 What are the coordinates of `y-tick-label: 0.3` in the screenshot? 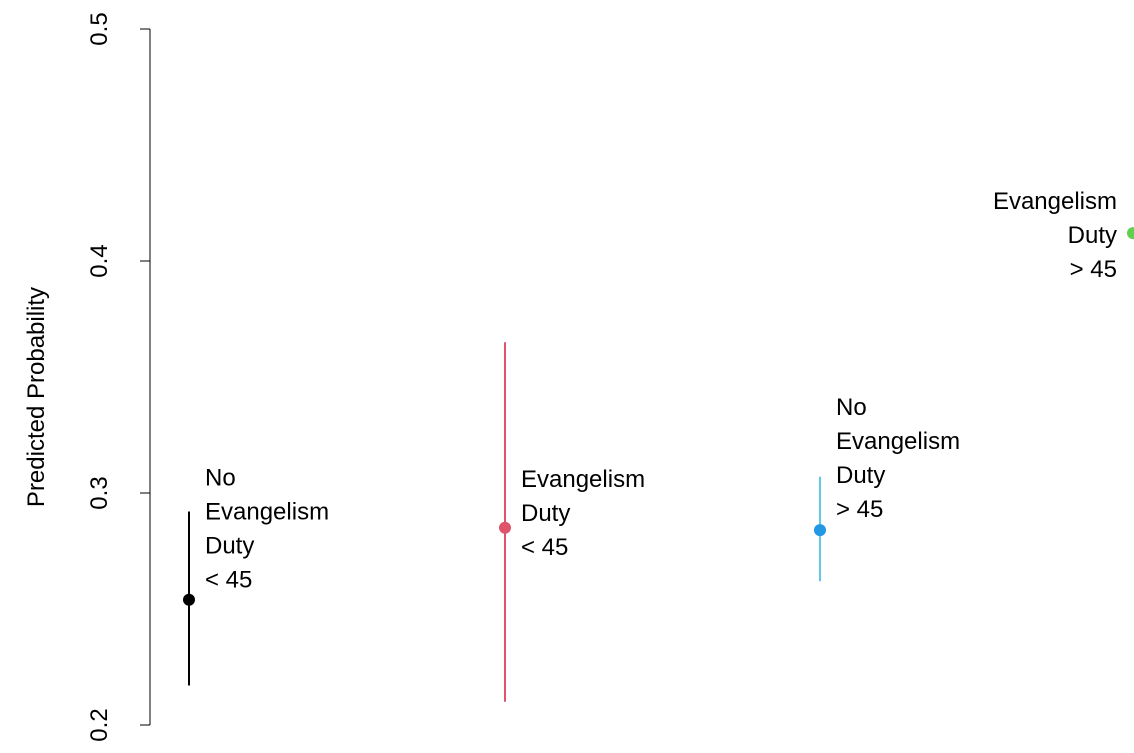 It's located at (99, 492).